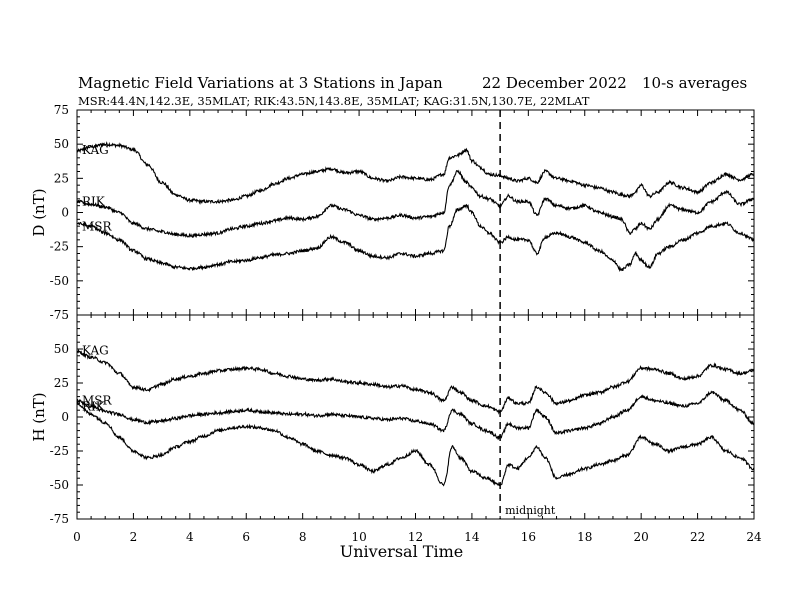 Image resolution: width=792 pixels, height=612 pixels. I want to click on chart-date: 22 December 2022, so click(554, 83).